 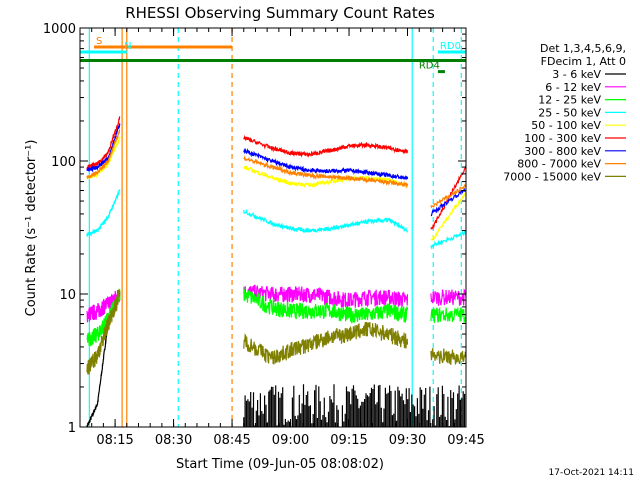 What do you see at coordinates (99, 41) in the screenshot?
I see `event-label: S` at bounding box center [99, 41].